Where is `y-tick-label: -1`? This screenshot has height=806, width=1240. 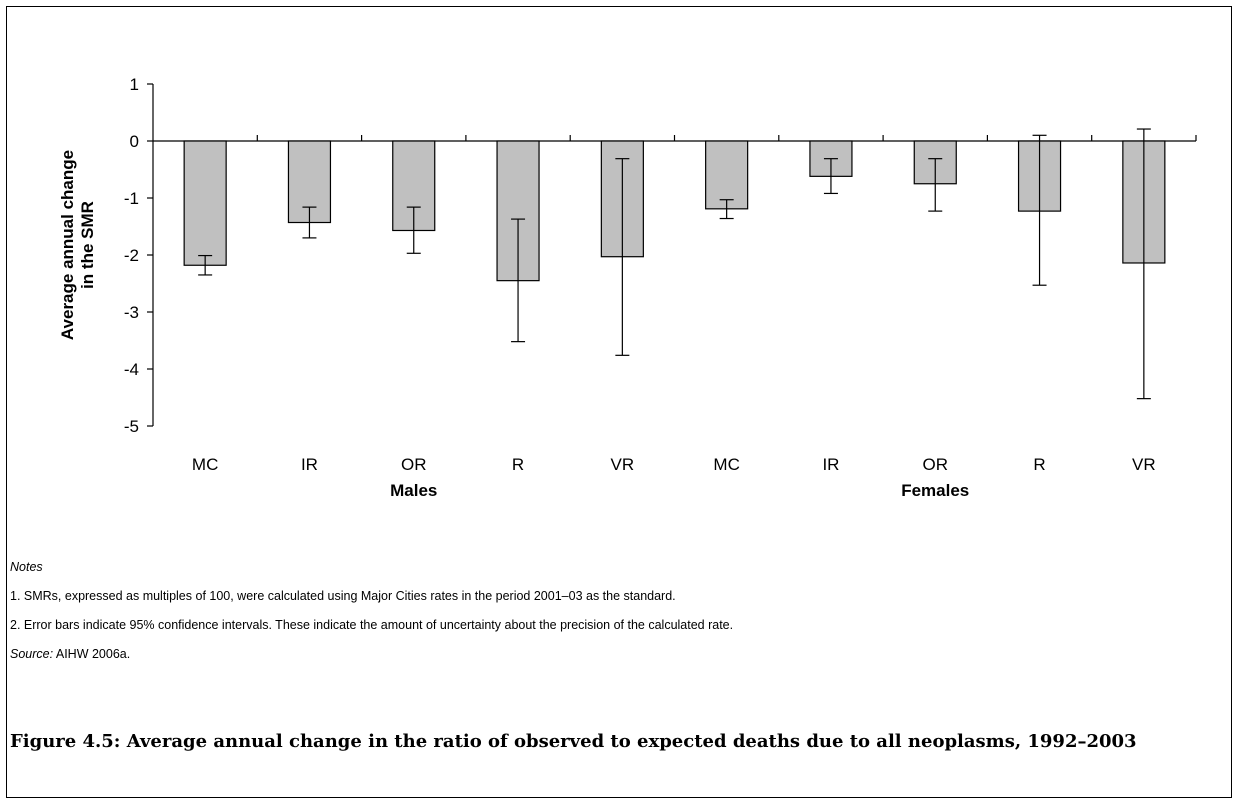 y-tick-label: -1 is located at coordinates (131, 198).